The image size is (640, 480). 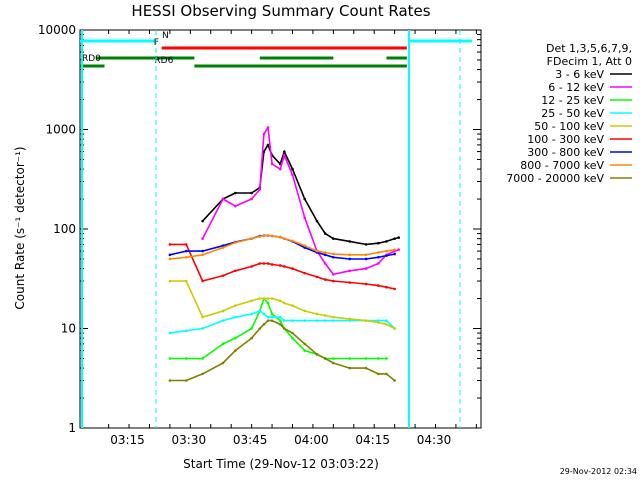 I want to click on chart-title: HESSI Observing Summary Count Rates, so click(x=280, y=11).